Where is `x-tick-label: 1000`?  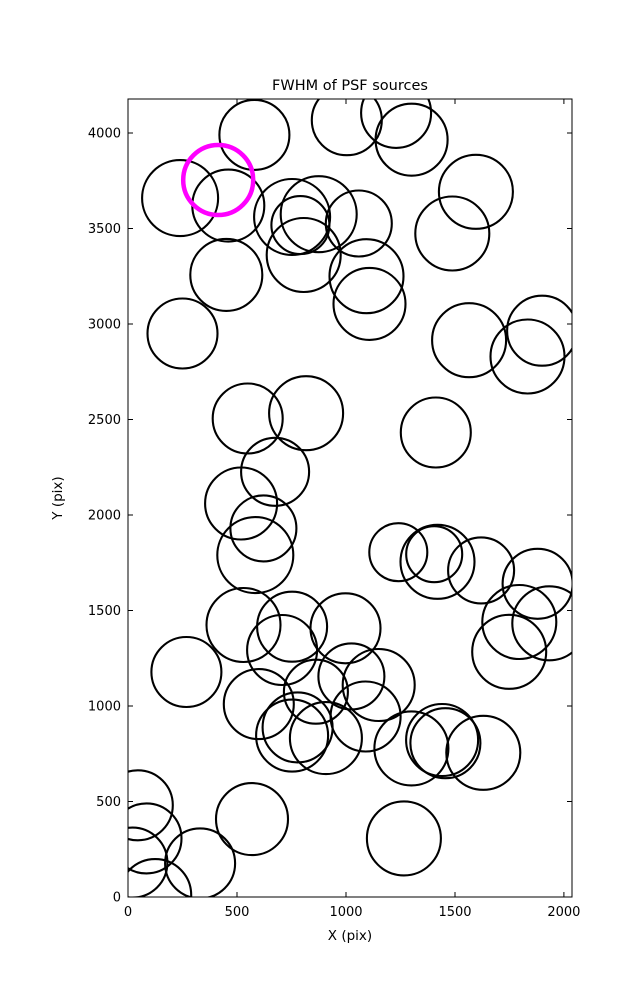
x-tick-label: 1000 is located at coordinates (345, 912).